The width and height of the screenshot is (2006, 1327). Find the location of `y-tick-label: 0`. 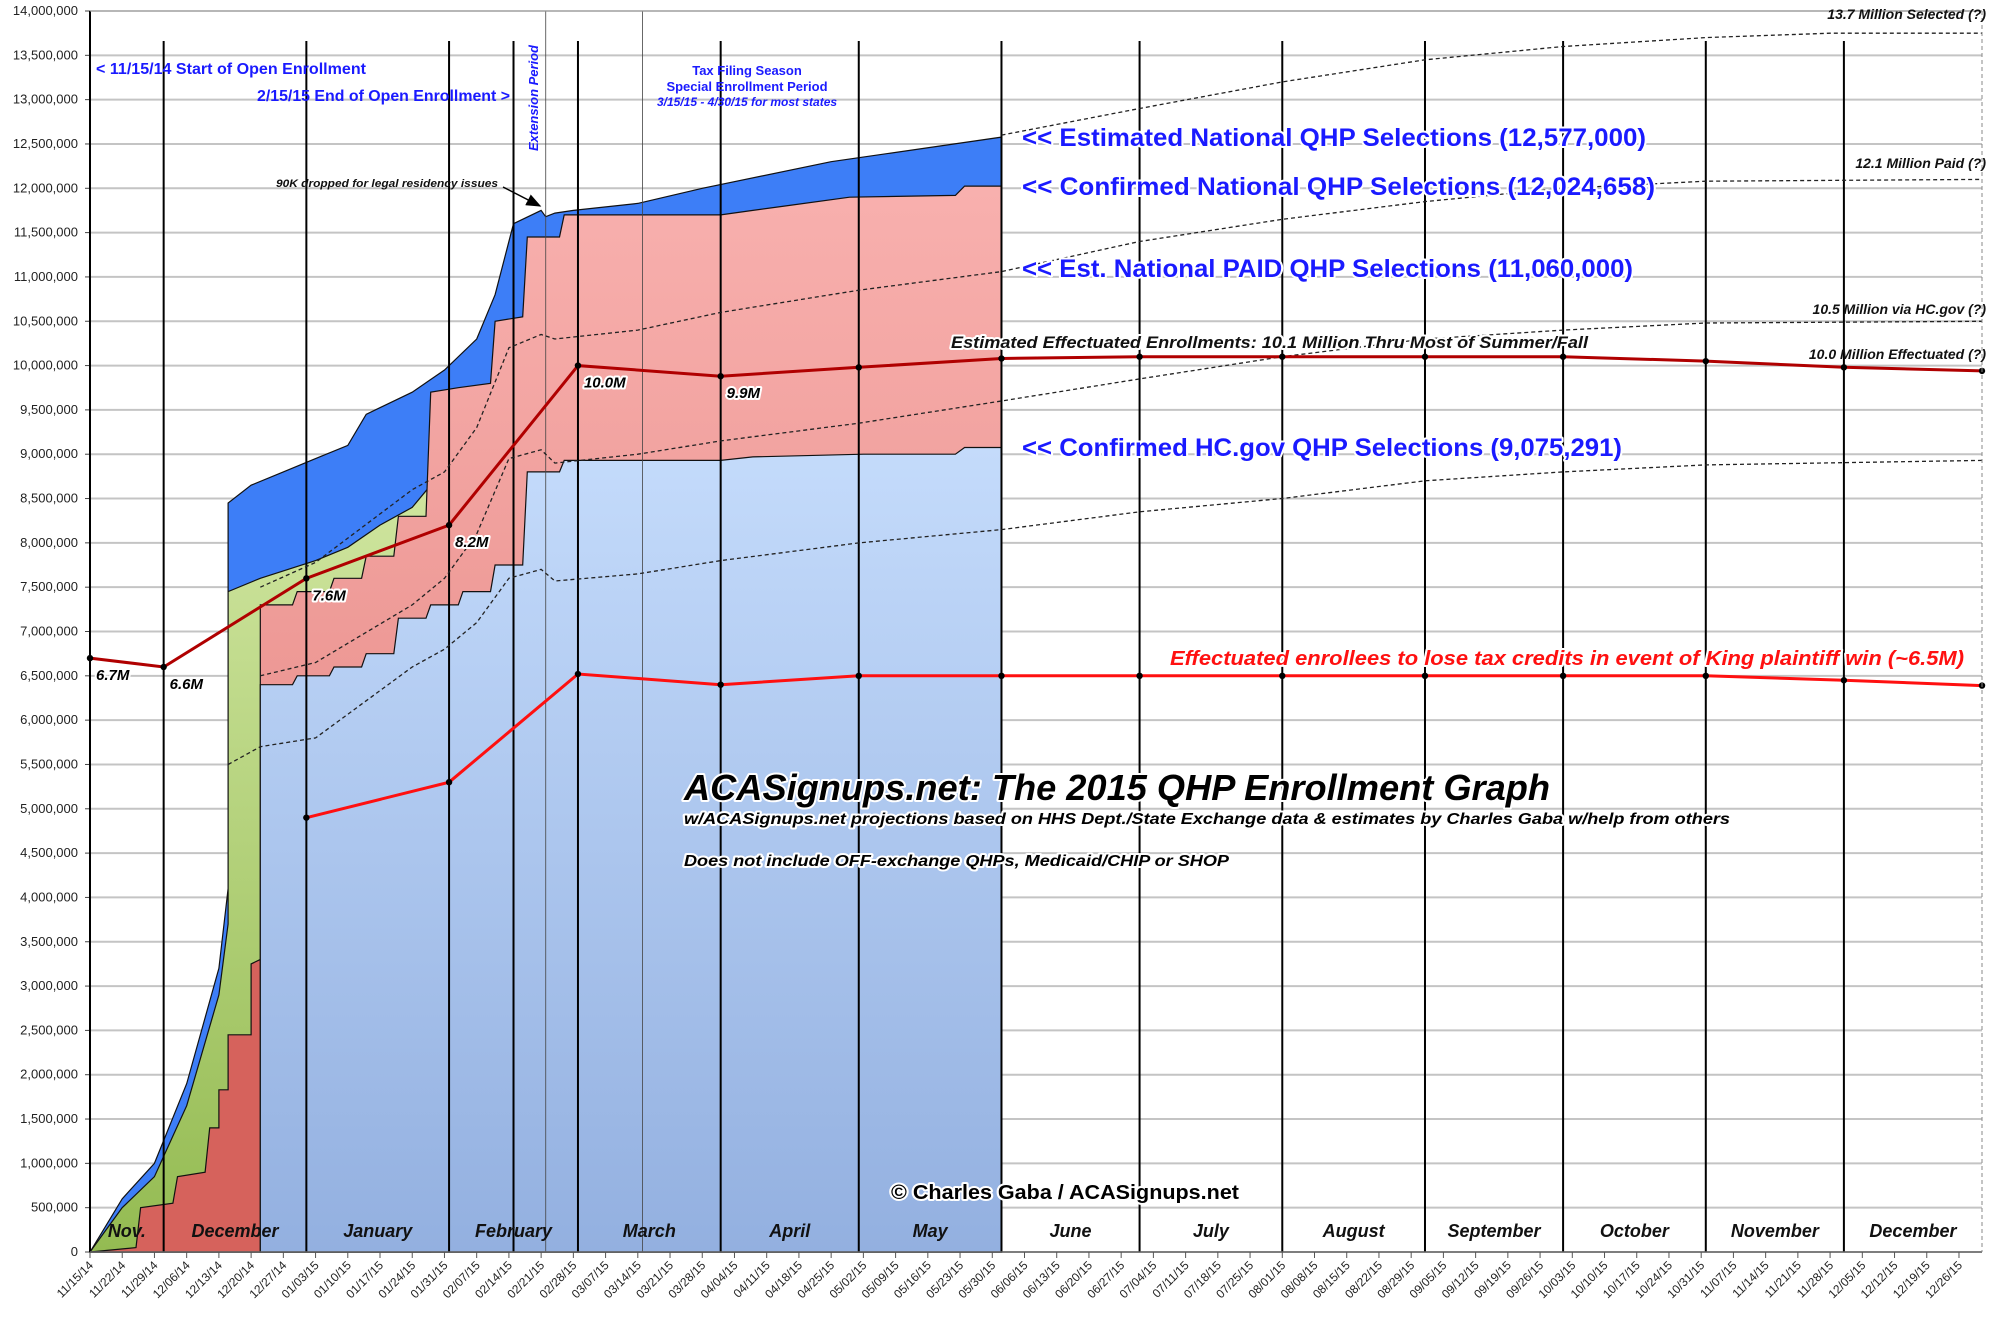

y-tick-label: 0 is located at coordinates (74, 1251).